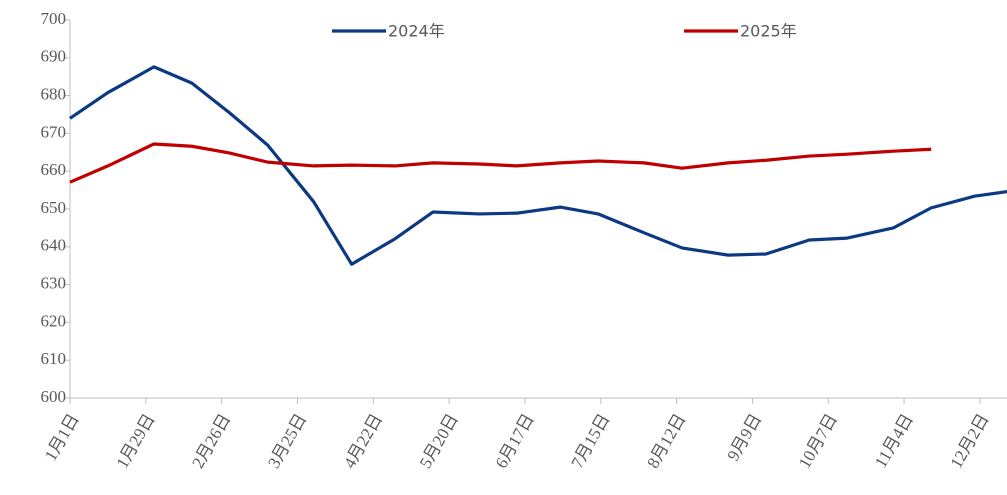 The width and height of the screenshot is (1007, 495). What do you see at coordinates (666, 440) in the screenshot?
I see `x-tick-label: 8月12日` at bounding box center [666, 440].